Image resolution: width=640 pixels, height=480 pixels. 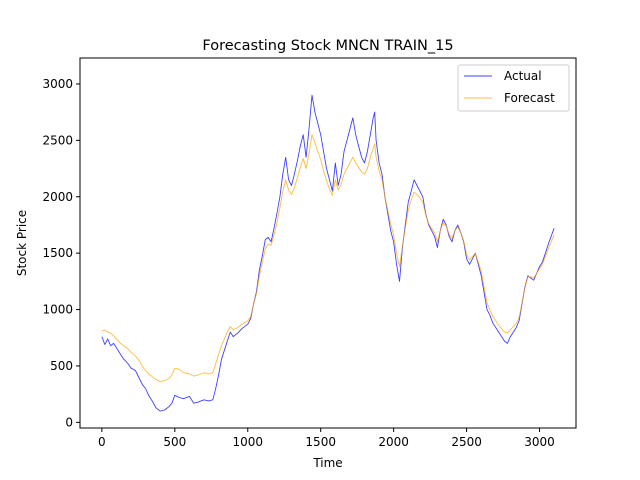 What do you see at coordinates (529, 98) in the screenshot?
I see `legend-label-forecast: Forecast` at bounding box center [529, 98].